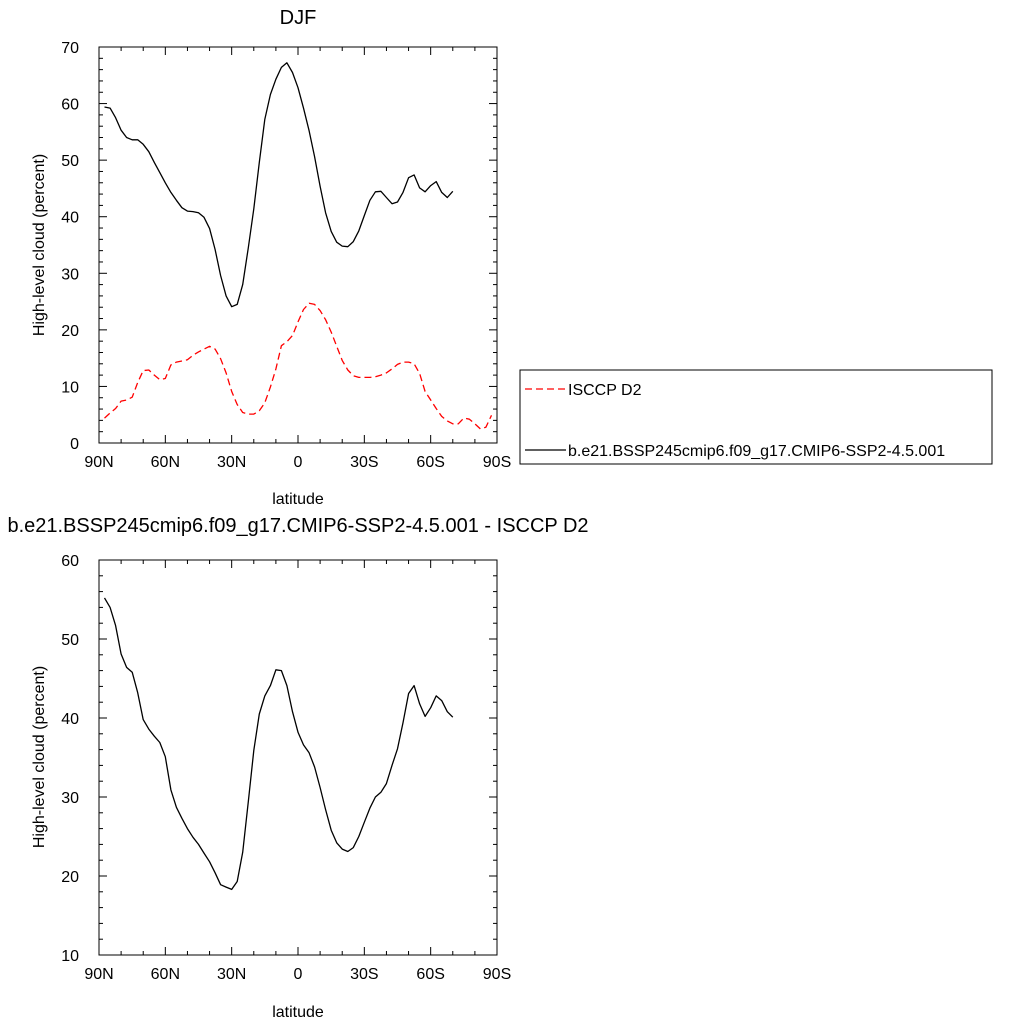 The height and width of the screenshot is (1024, 1024). Describe the element at coordinates (231, 974) in the screenshot. I see `panel-2-xtick-label: 30N` at that location.